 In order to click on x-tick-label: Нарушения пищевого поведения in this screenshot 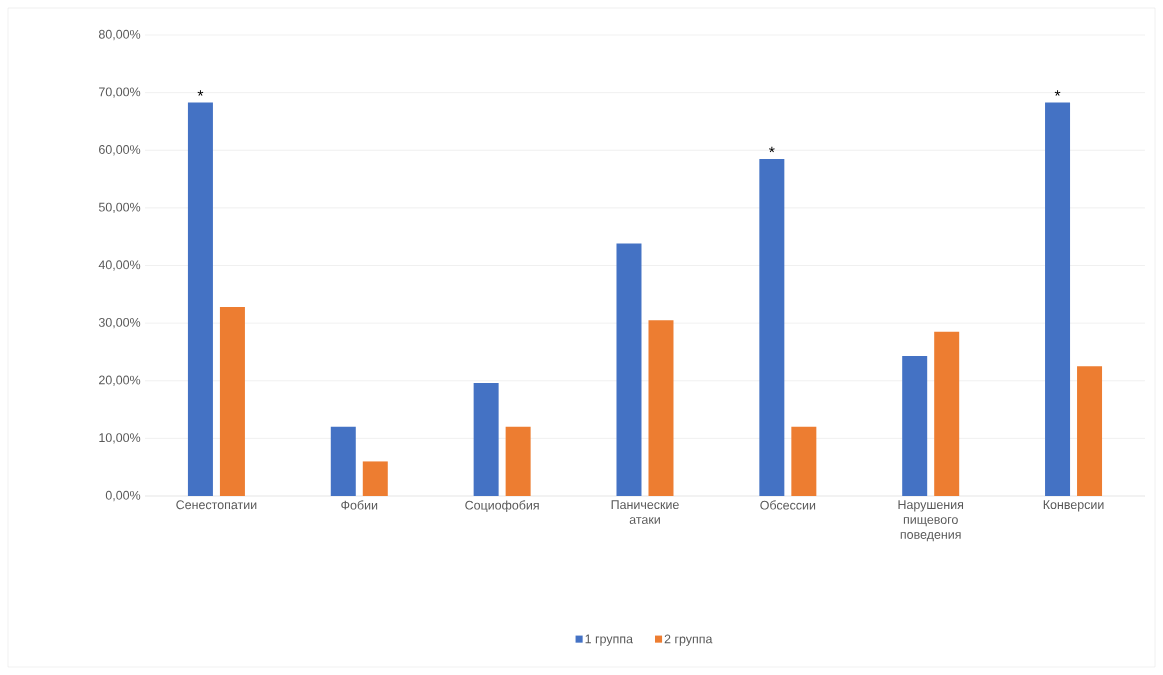, I will do `click(931, 521)`.